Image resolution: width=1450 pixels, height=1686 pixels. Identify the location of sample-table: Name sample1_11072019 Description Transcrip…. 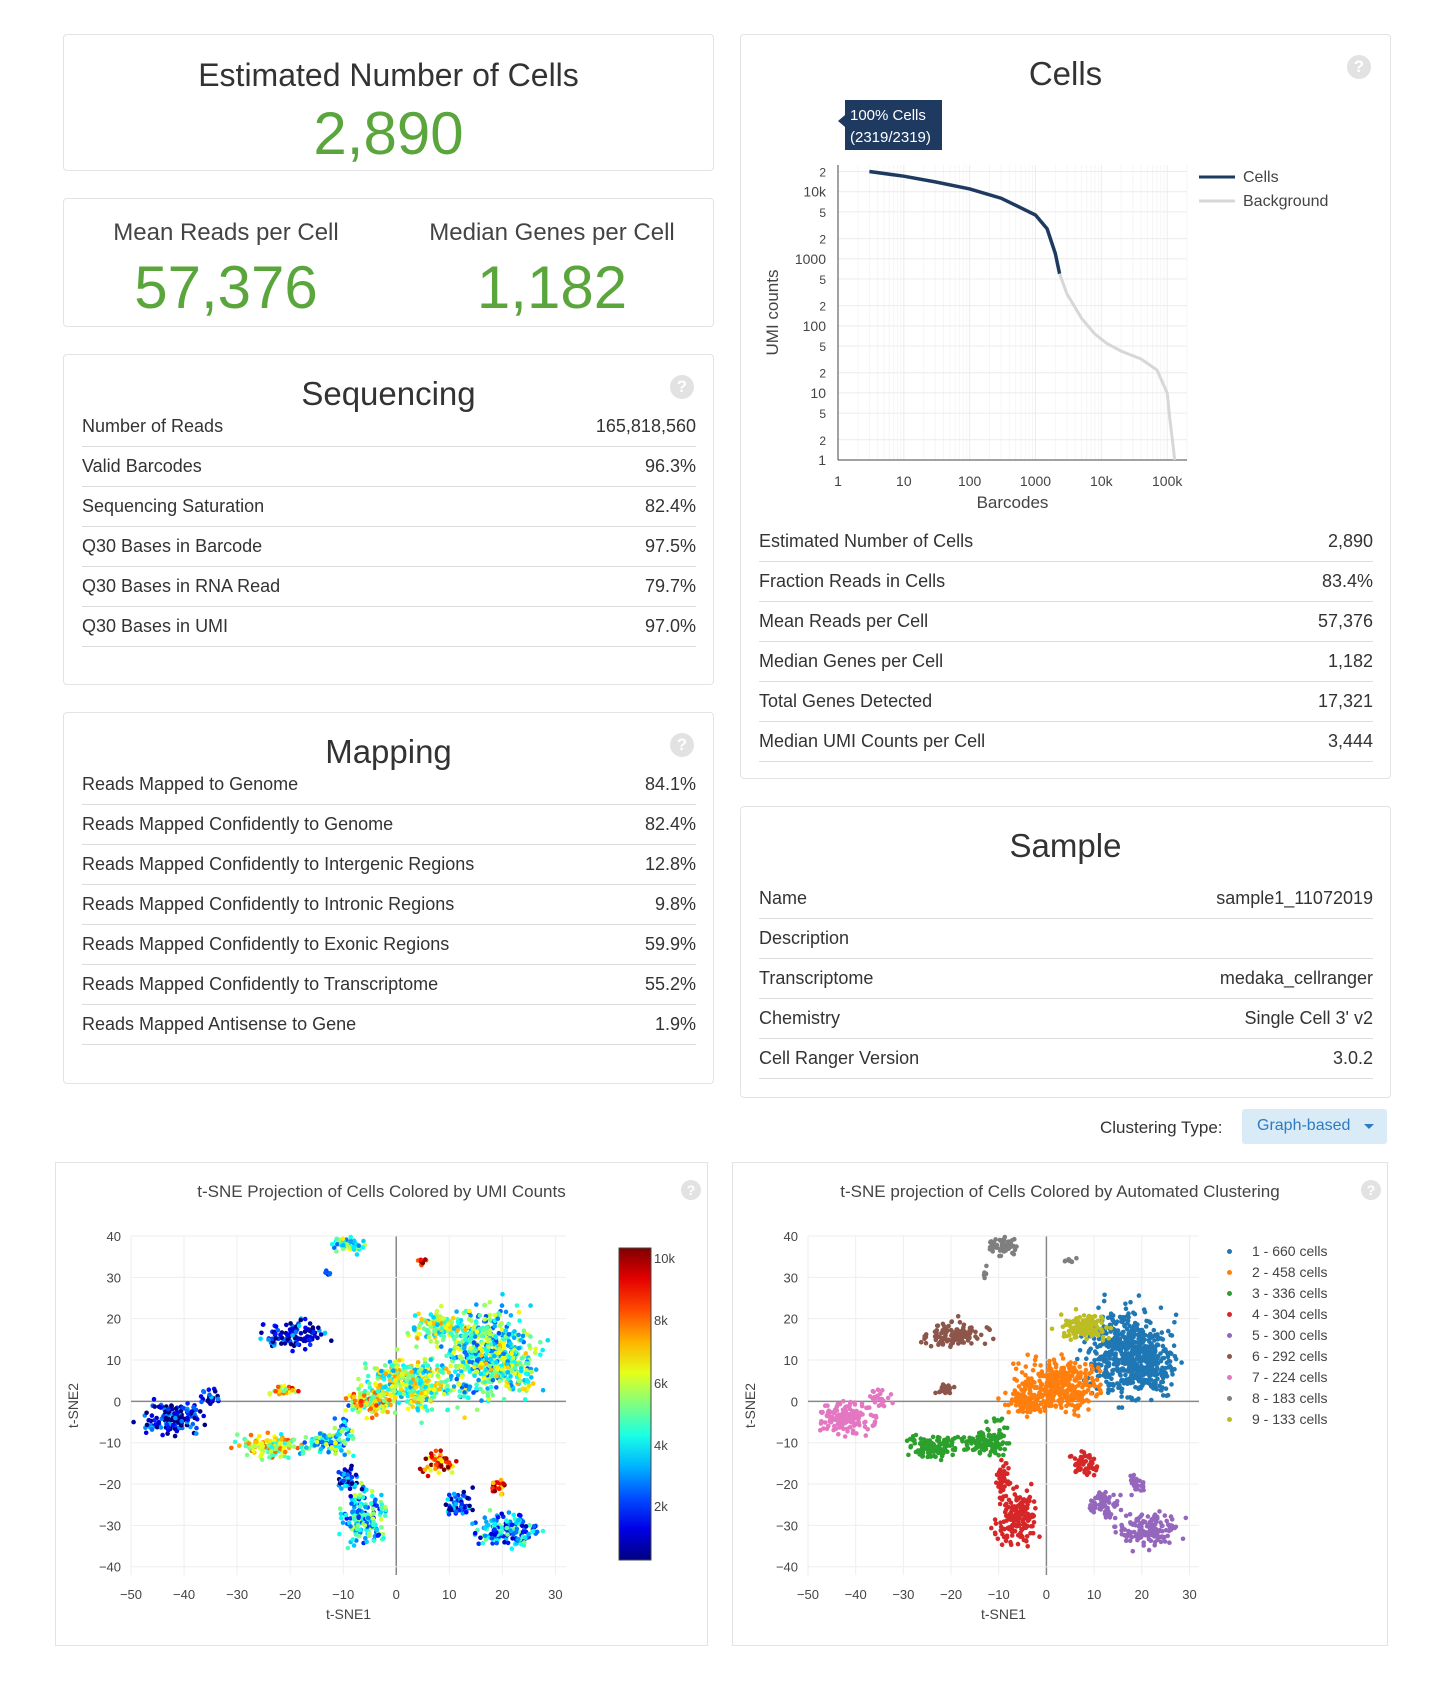
(1066, 979).